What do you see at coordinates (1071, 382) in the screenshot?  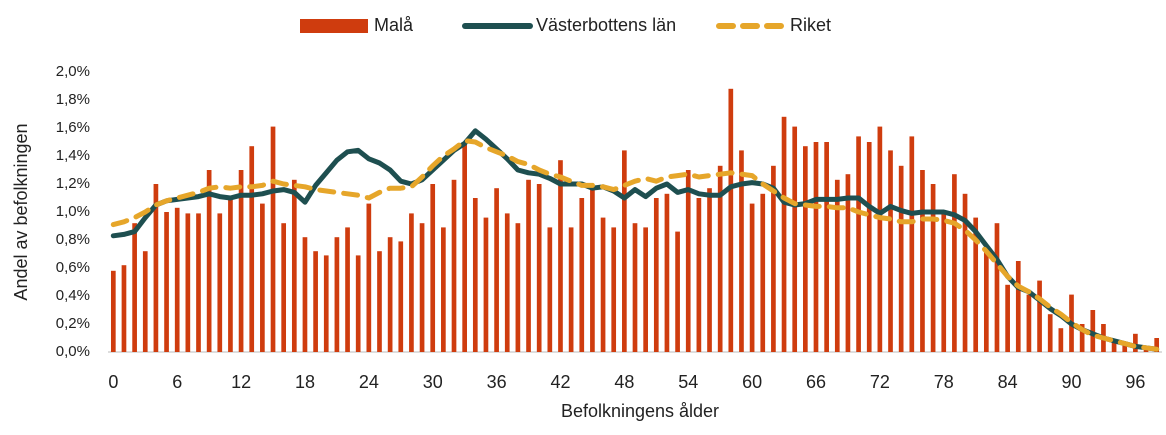 I see `x-tick-label: 90` at bounding box center [1071, 382].